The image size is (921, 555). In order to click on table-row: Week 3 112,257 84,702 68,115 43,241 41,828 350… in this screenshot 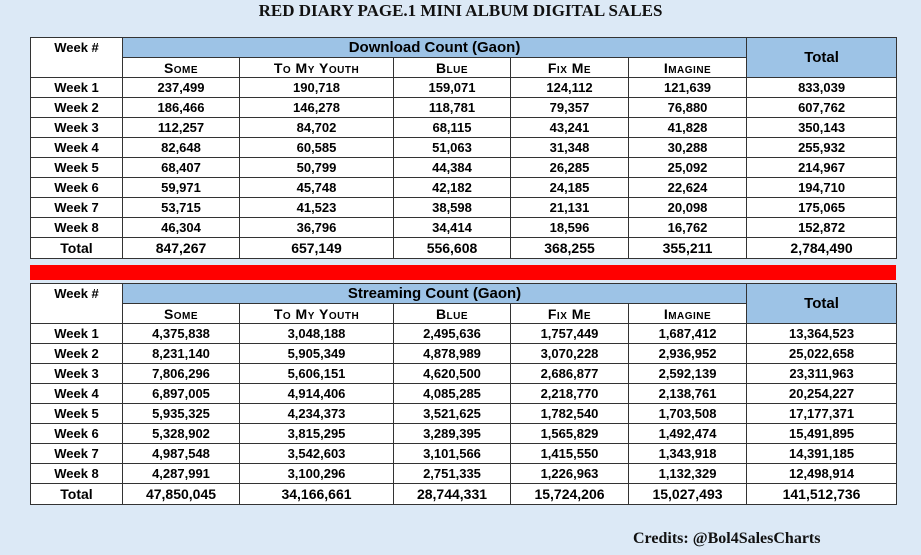, I will do `click(464, 127)`.